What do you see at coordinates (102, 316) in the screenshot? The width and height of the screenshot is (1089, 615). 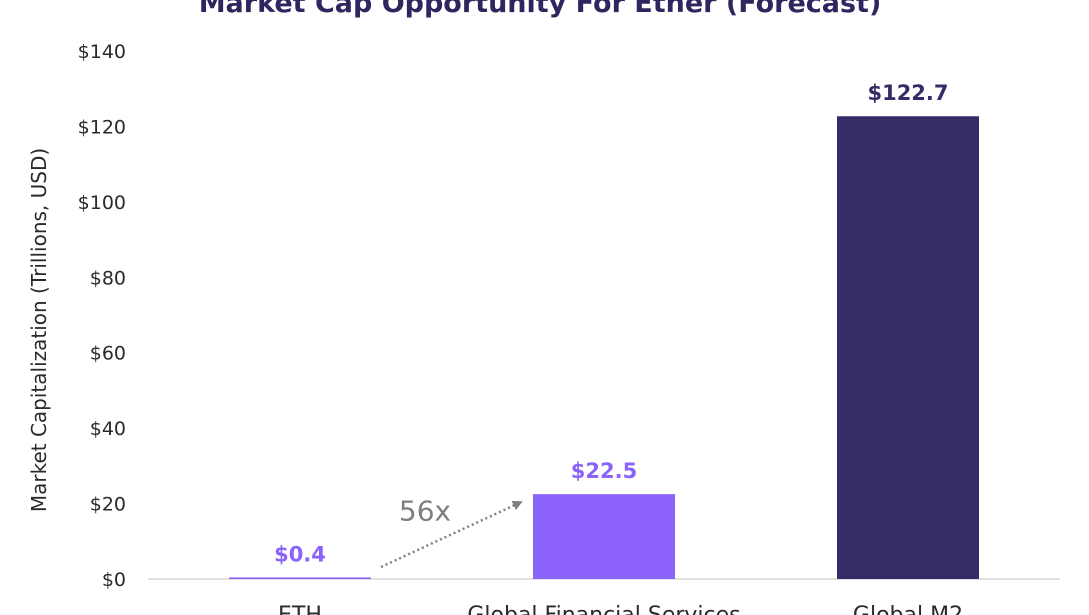 I see `y-axis-ticks: $0 $20 $40 $60 $80 $100 $120 $140` at bounding box center [102, 316].